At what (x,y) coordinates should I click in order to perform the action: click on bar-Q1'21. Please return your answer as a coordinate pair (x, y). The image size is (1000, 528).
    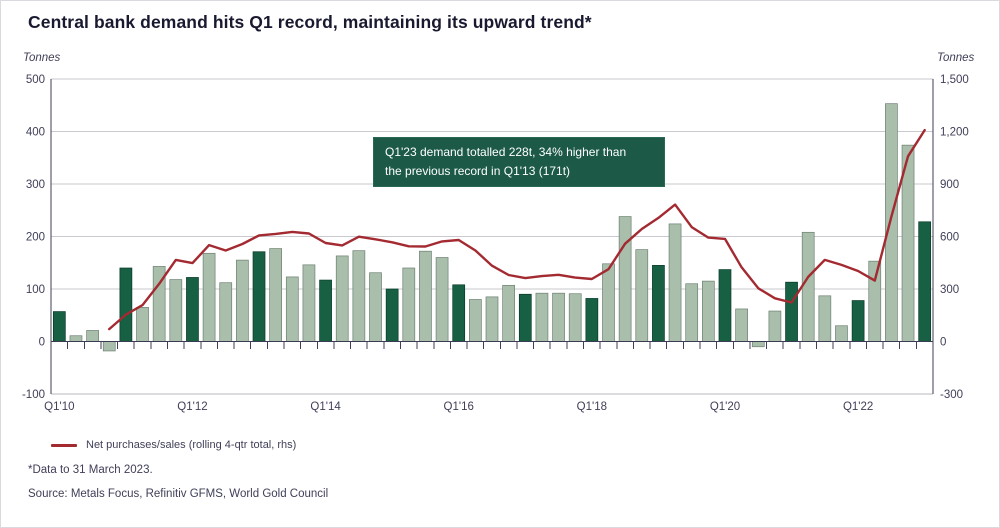
    Looking at the image, I should click on (791, 311).